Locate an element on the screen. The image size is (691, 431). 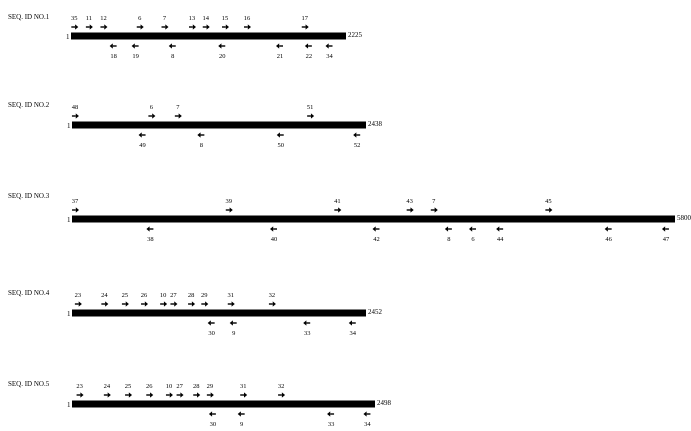
reverse-primer-label: 34 is located at coordinates (353, 333).